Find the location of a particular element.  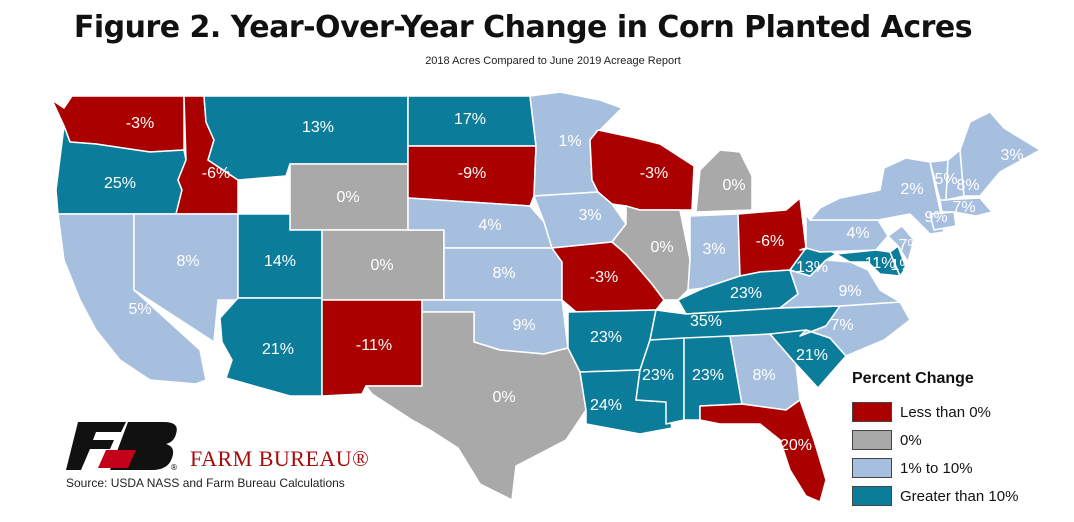

state-label-de: 1% is located at coordinates (901, 265).